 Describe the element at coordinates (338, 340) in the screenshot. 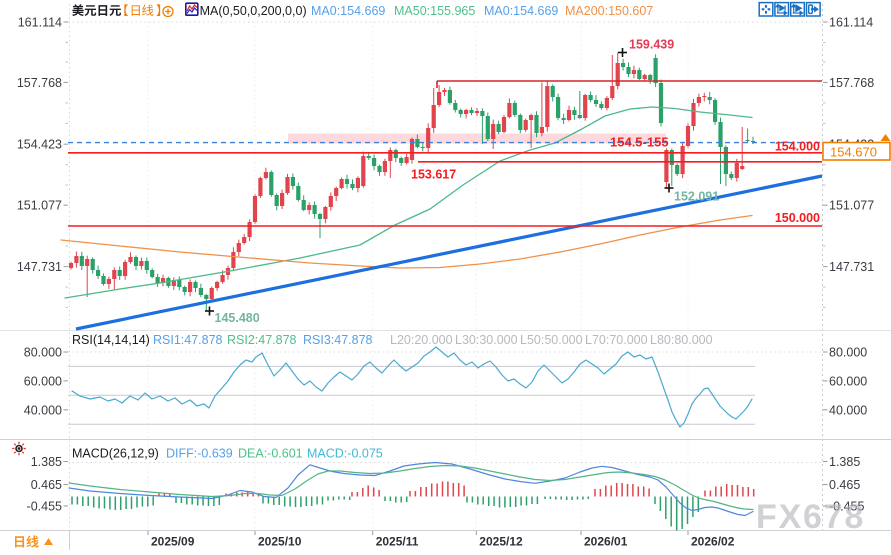

I see `svg-text: RSI3:47.878` at that location.